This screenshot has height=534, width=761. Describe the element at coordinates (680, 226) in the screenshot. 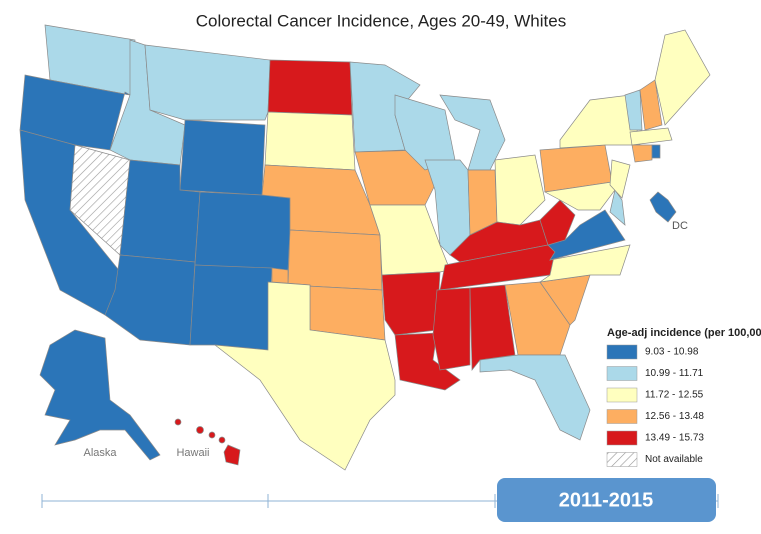

I see `region-label: DC` at that location.